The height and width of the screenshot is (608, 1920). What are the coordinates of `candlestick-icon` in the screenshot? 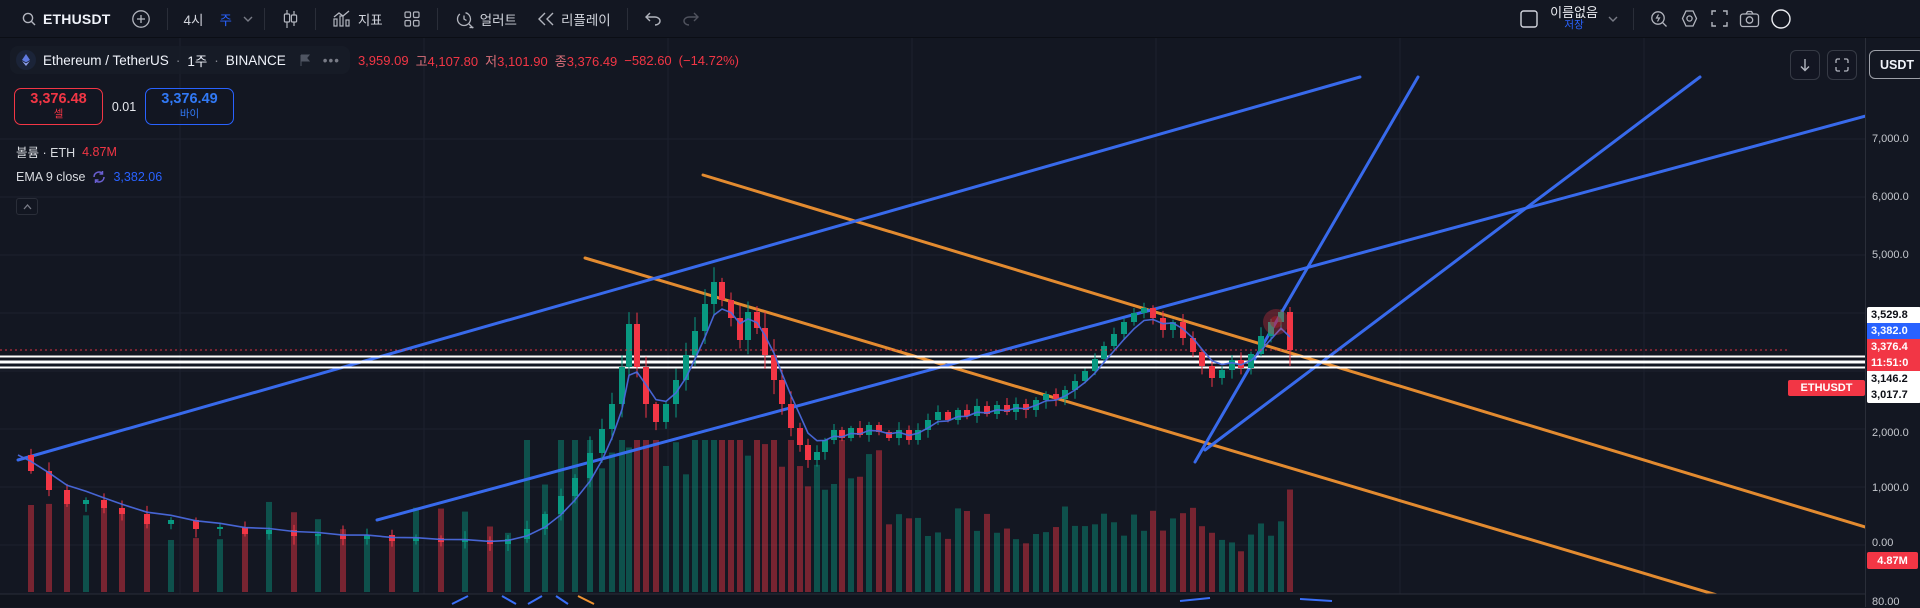 It's located at (290, 19).